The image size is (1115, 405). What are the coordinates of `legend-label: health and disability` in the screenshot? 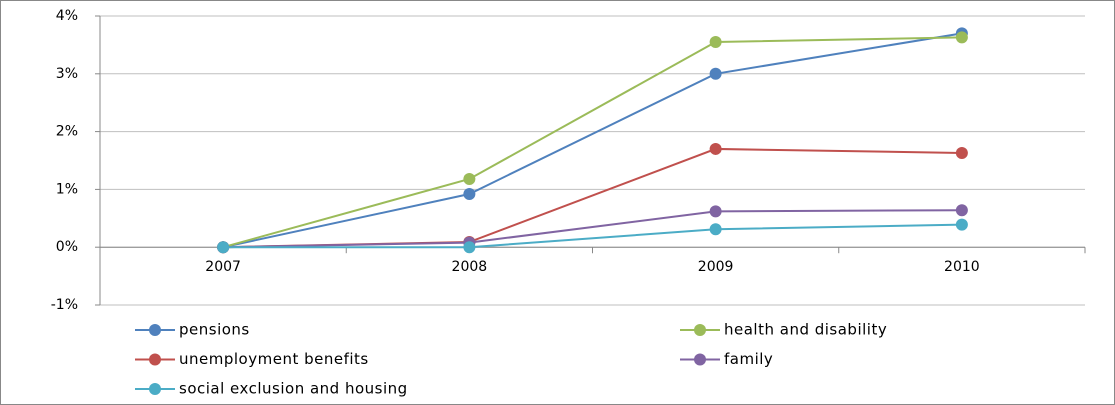 It's located at (805, 330).